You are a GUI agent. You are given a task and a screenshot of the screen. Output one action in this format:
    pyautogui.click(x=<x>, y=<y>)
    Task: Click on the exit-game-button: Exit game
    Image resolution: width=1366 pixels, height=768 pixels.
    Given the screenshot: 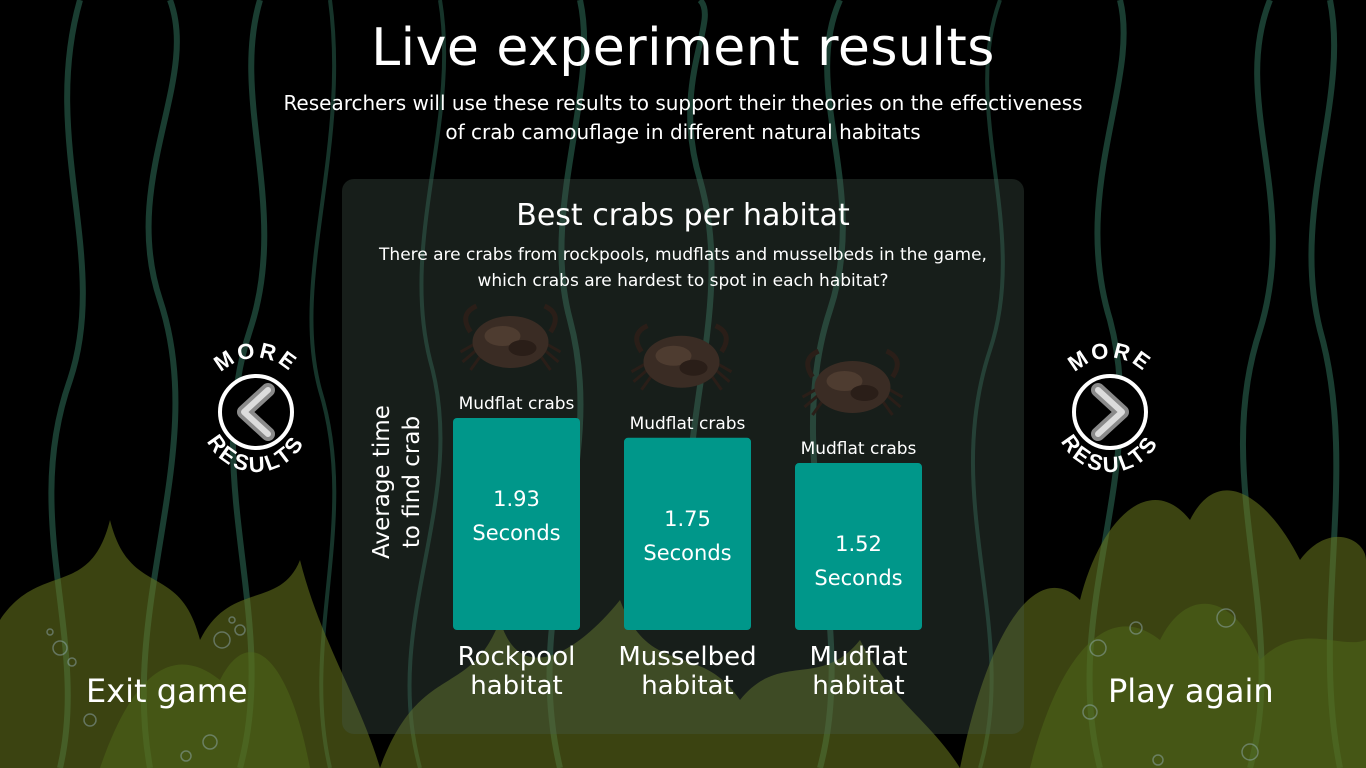 What is the action you would take?
    pyautogui.click(x=167, y=691)
    